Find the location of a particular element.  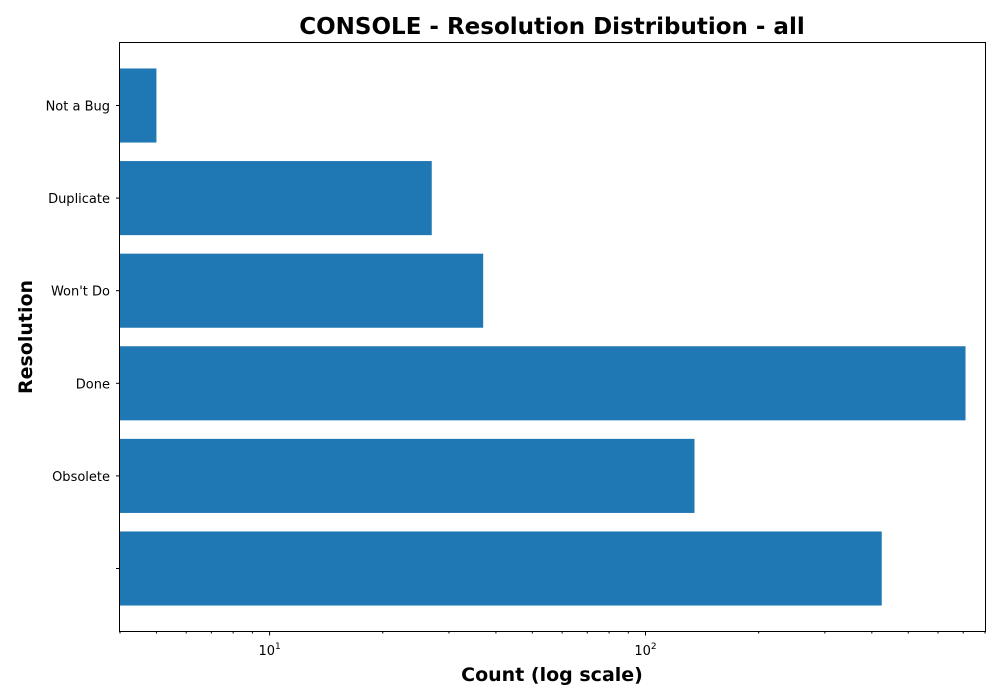

y-tick-label-not-a-bug: Not a Bug is located at coordinates (78, 107).